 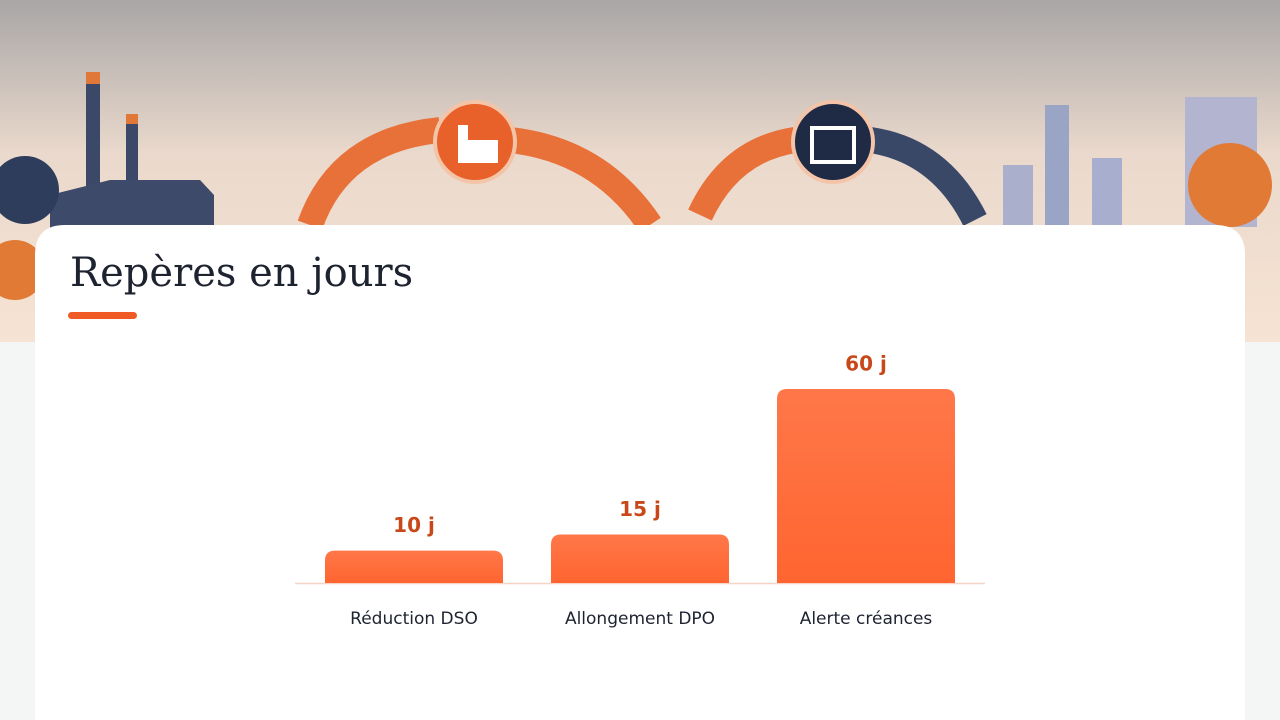 What do you see at coordinates (414, 619) in the screenshot?
I see `x-tick-label: Réduction DSO` at bounding box center [414, 619].